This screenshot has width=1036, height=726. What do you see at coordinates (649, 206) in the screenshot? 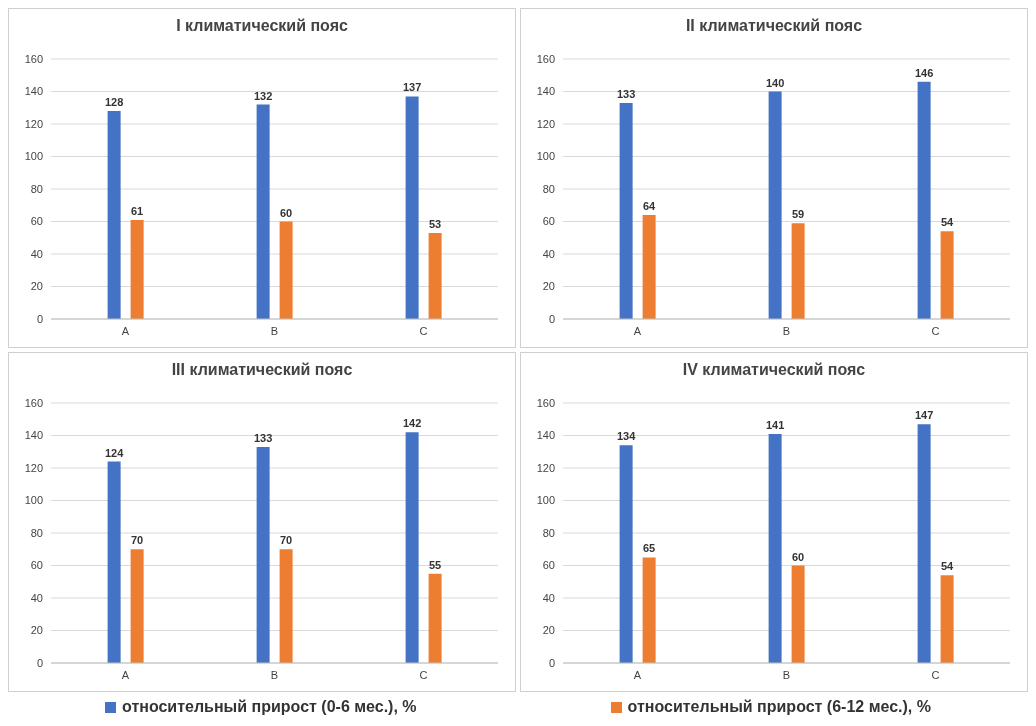
I see `data-label: 64` at bounding box center [649, 206].